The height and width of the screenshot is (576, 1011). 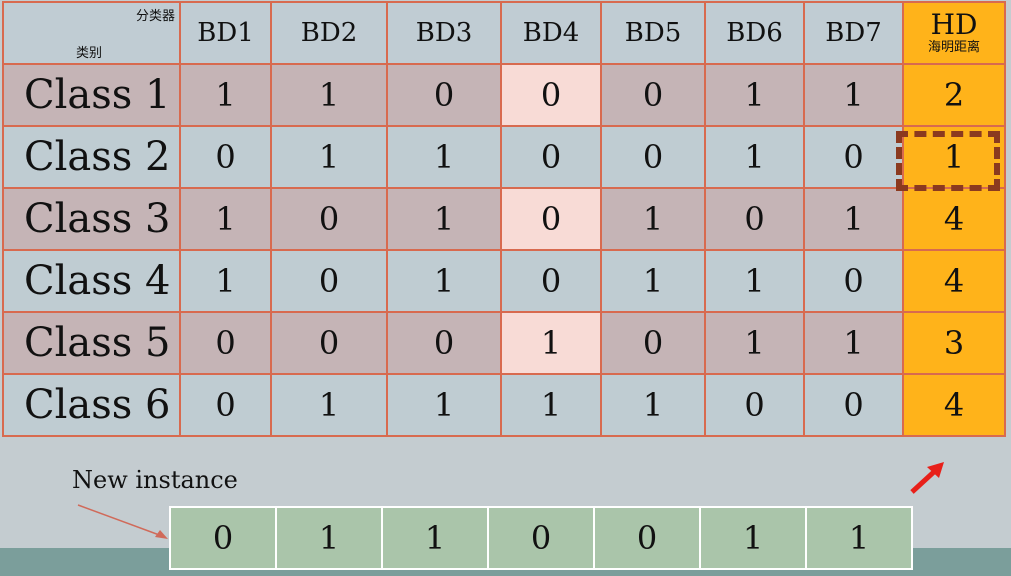 What do you see at coordinates (953, 48) in the screenshot?
I see `hd-subtitle: 海明距离` at bounding box center [953, 48].